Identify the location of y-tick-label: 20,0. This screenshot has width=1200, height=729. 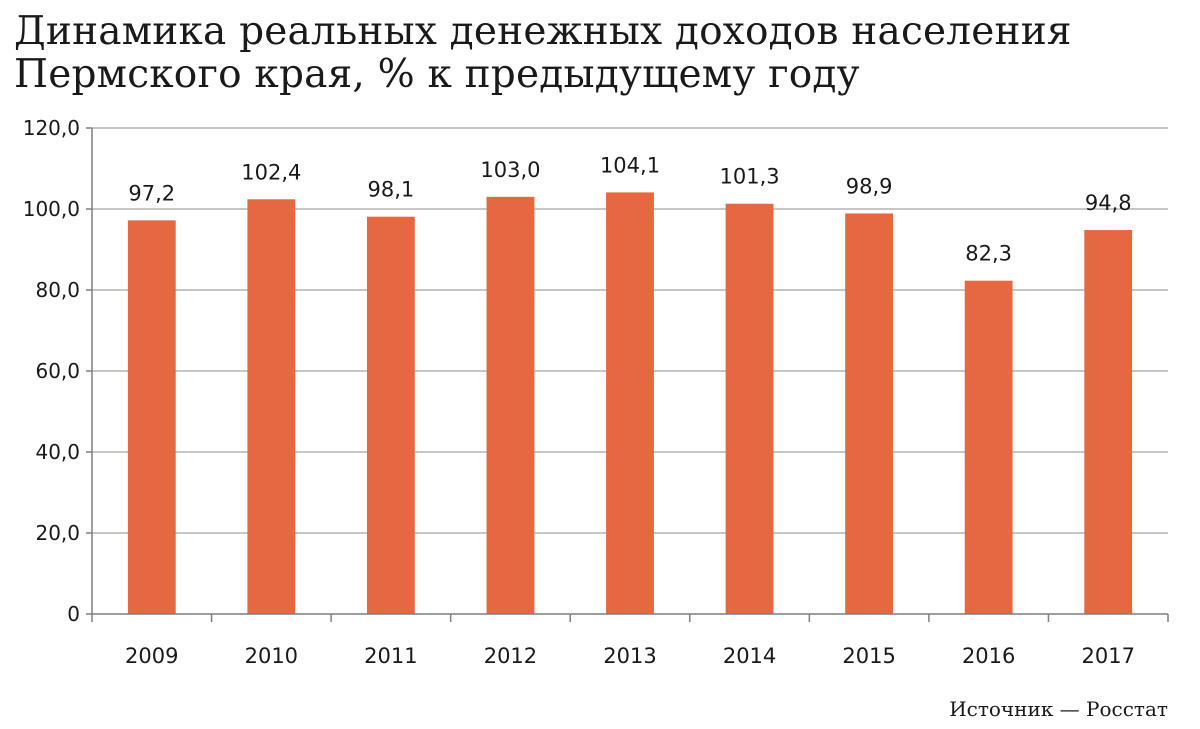
(57, 533).